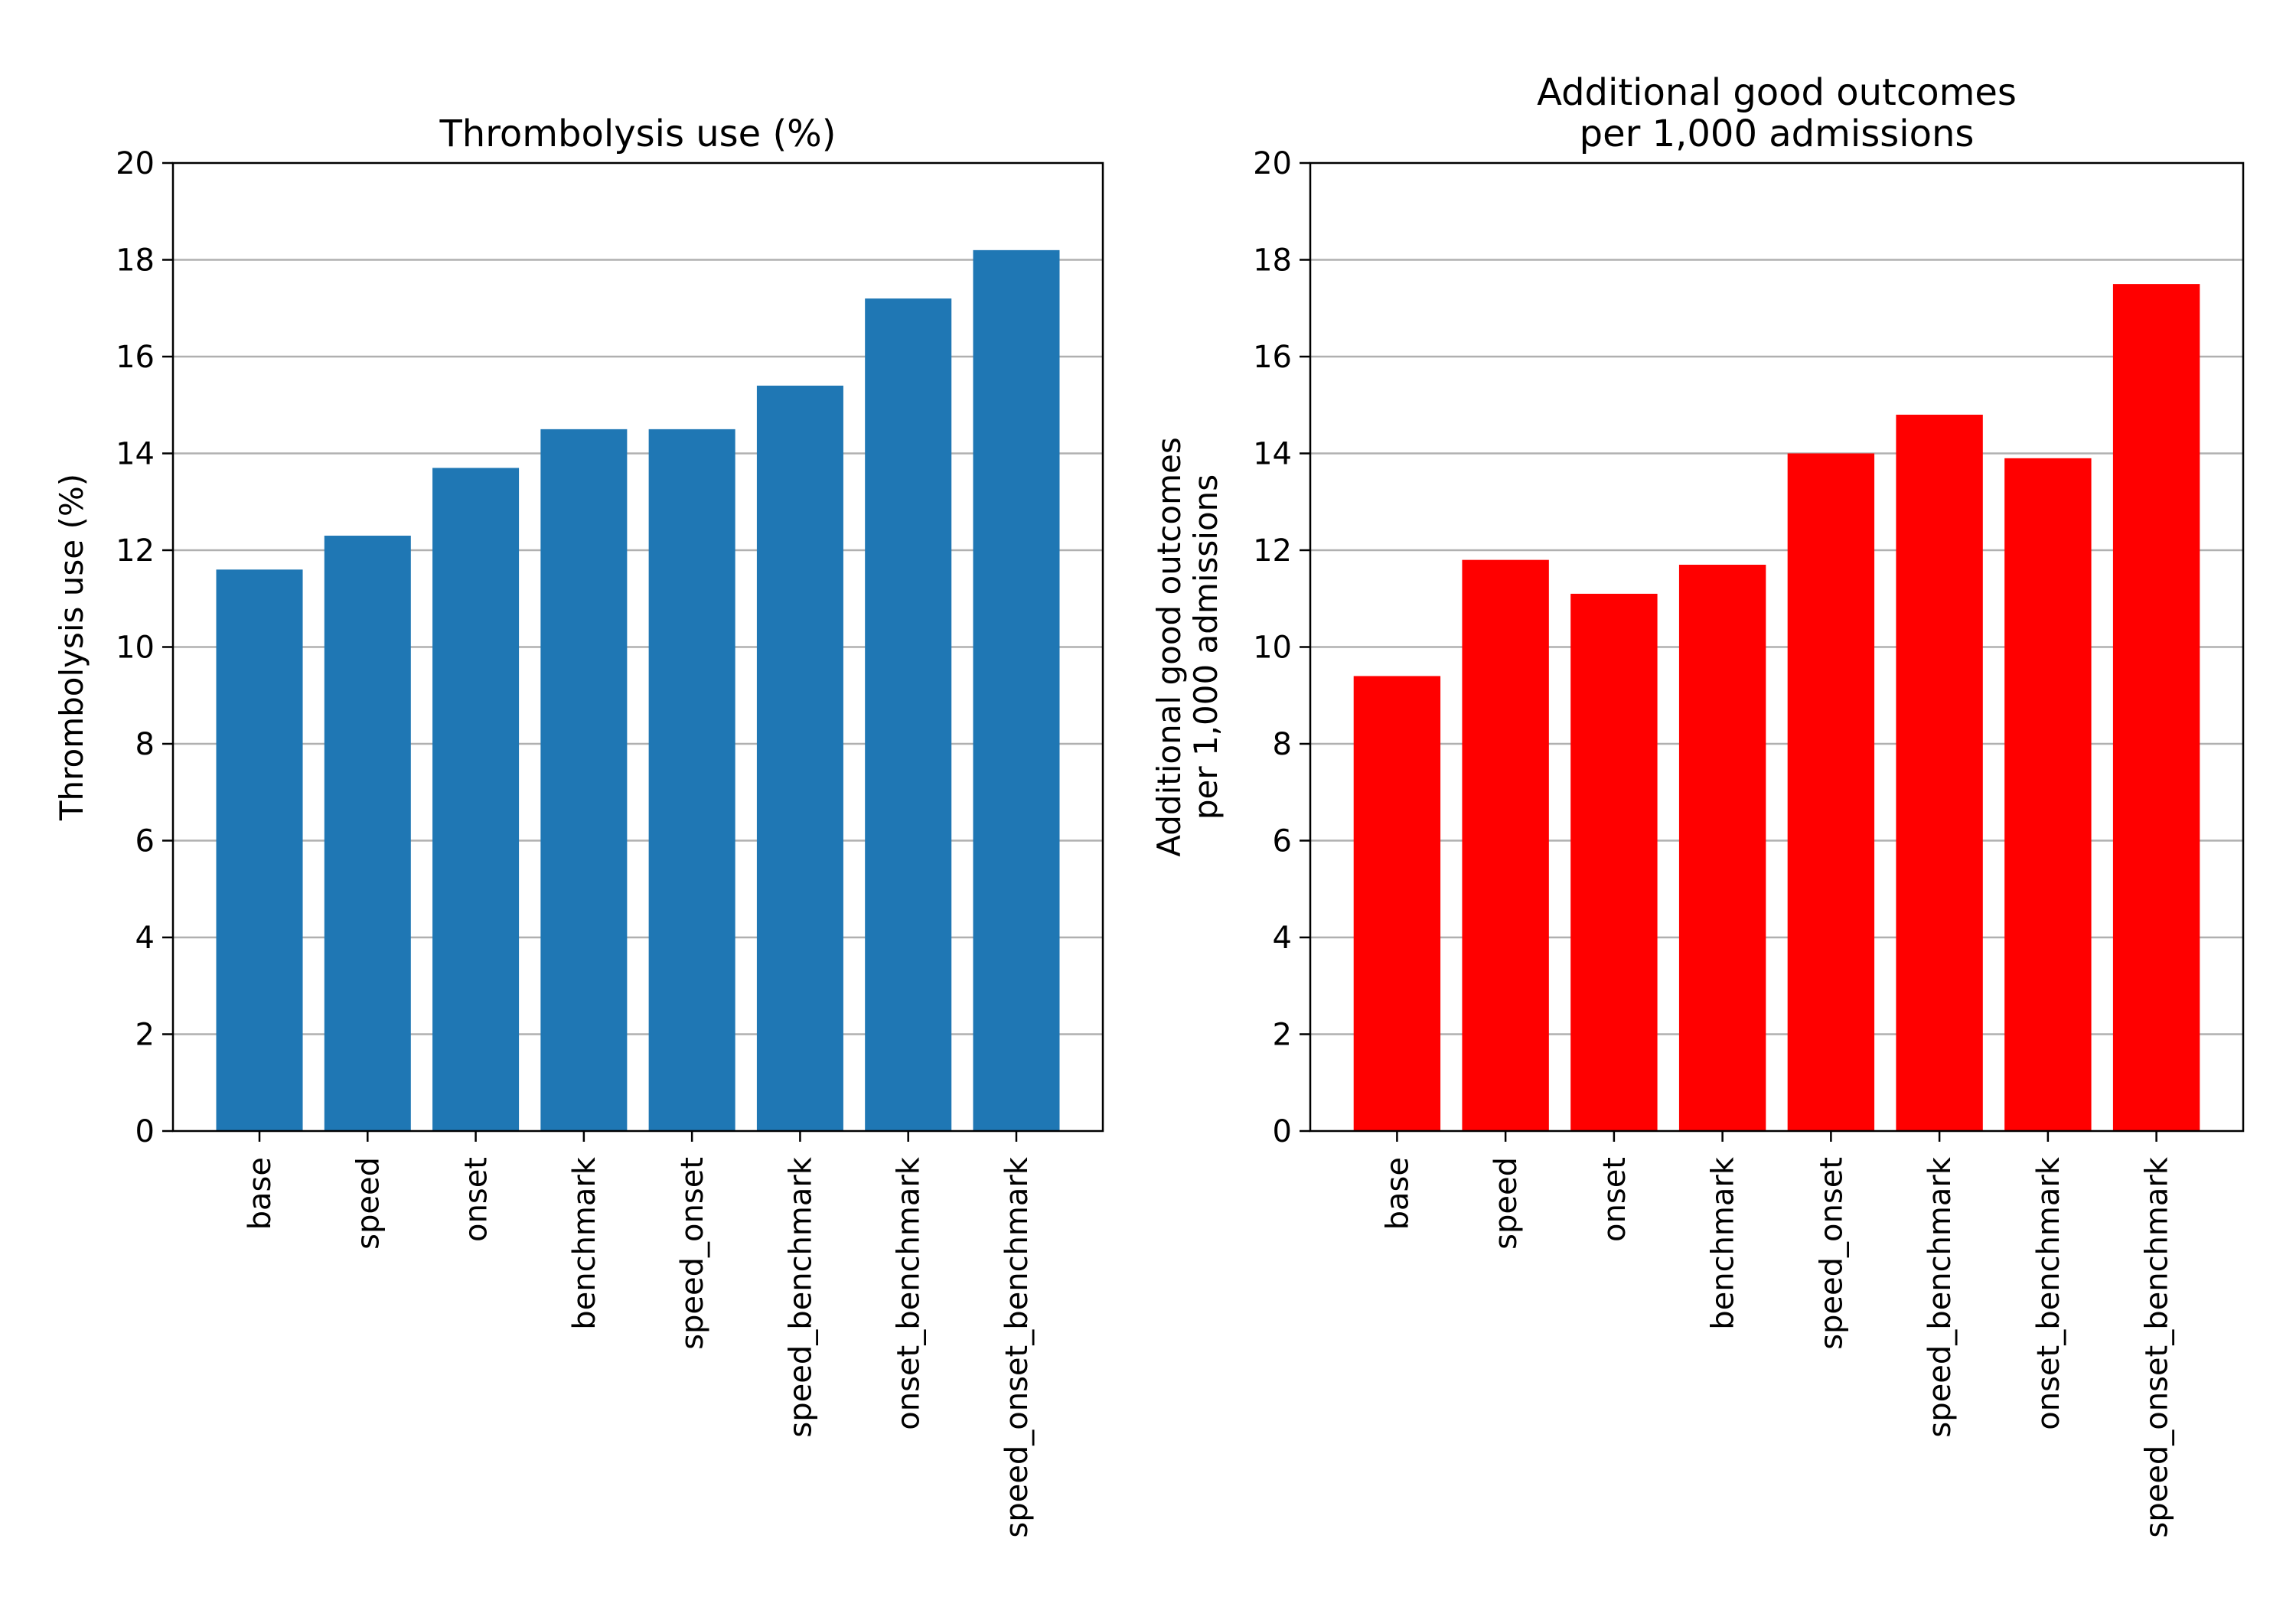 Image resolution: width=2296 pixels, height=1607 pixels. Describe the element at coordinates (1169, 646) in the screenshot. I see `y-axis-label: Additional good outcomes` at that location.